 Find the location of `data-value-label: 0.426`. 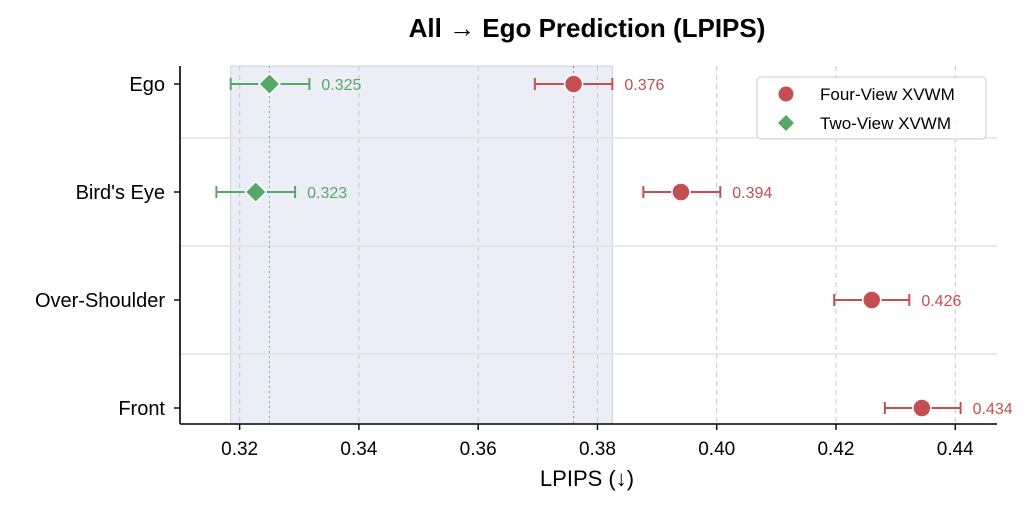

data-value-label: 0.426 is located at coordinates (941, 301).